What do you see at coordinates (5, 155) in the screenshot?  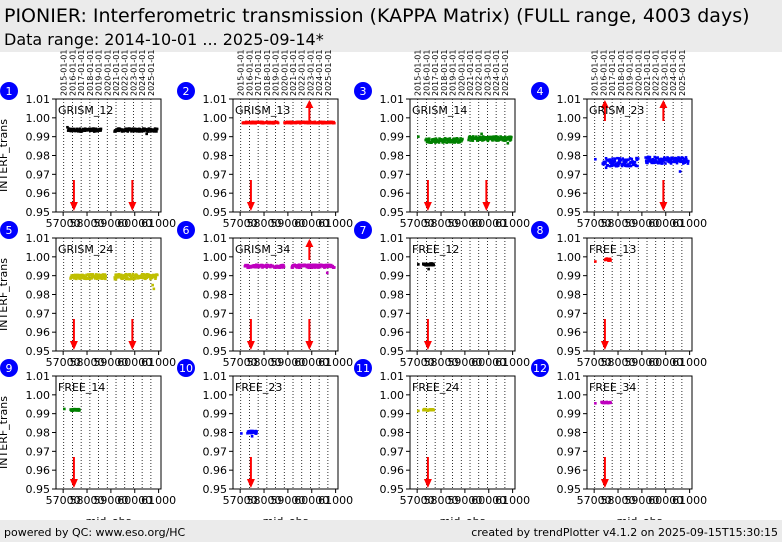 I see `y-axis-label: INTERF_trans` at bounding box center [5, 155].